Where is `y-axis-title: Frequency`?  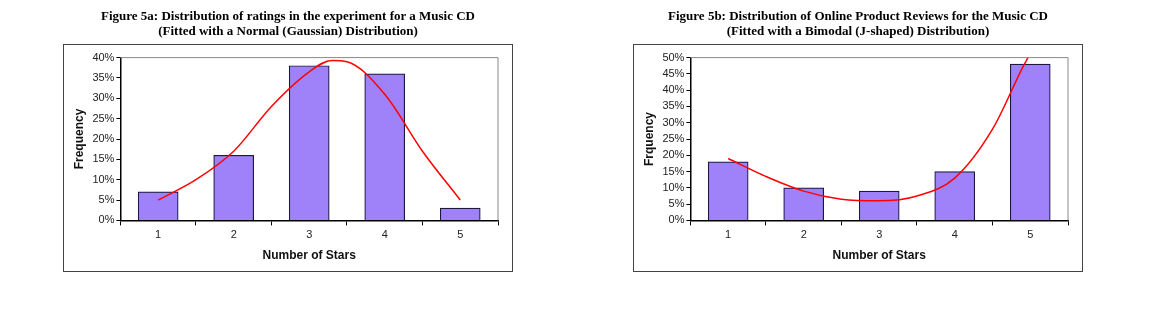 y-axis-title: Frequency is located at coordinates (78, 139).